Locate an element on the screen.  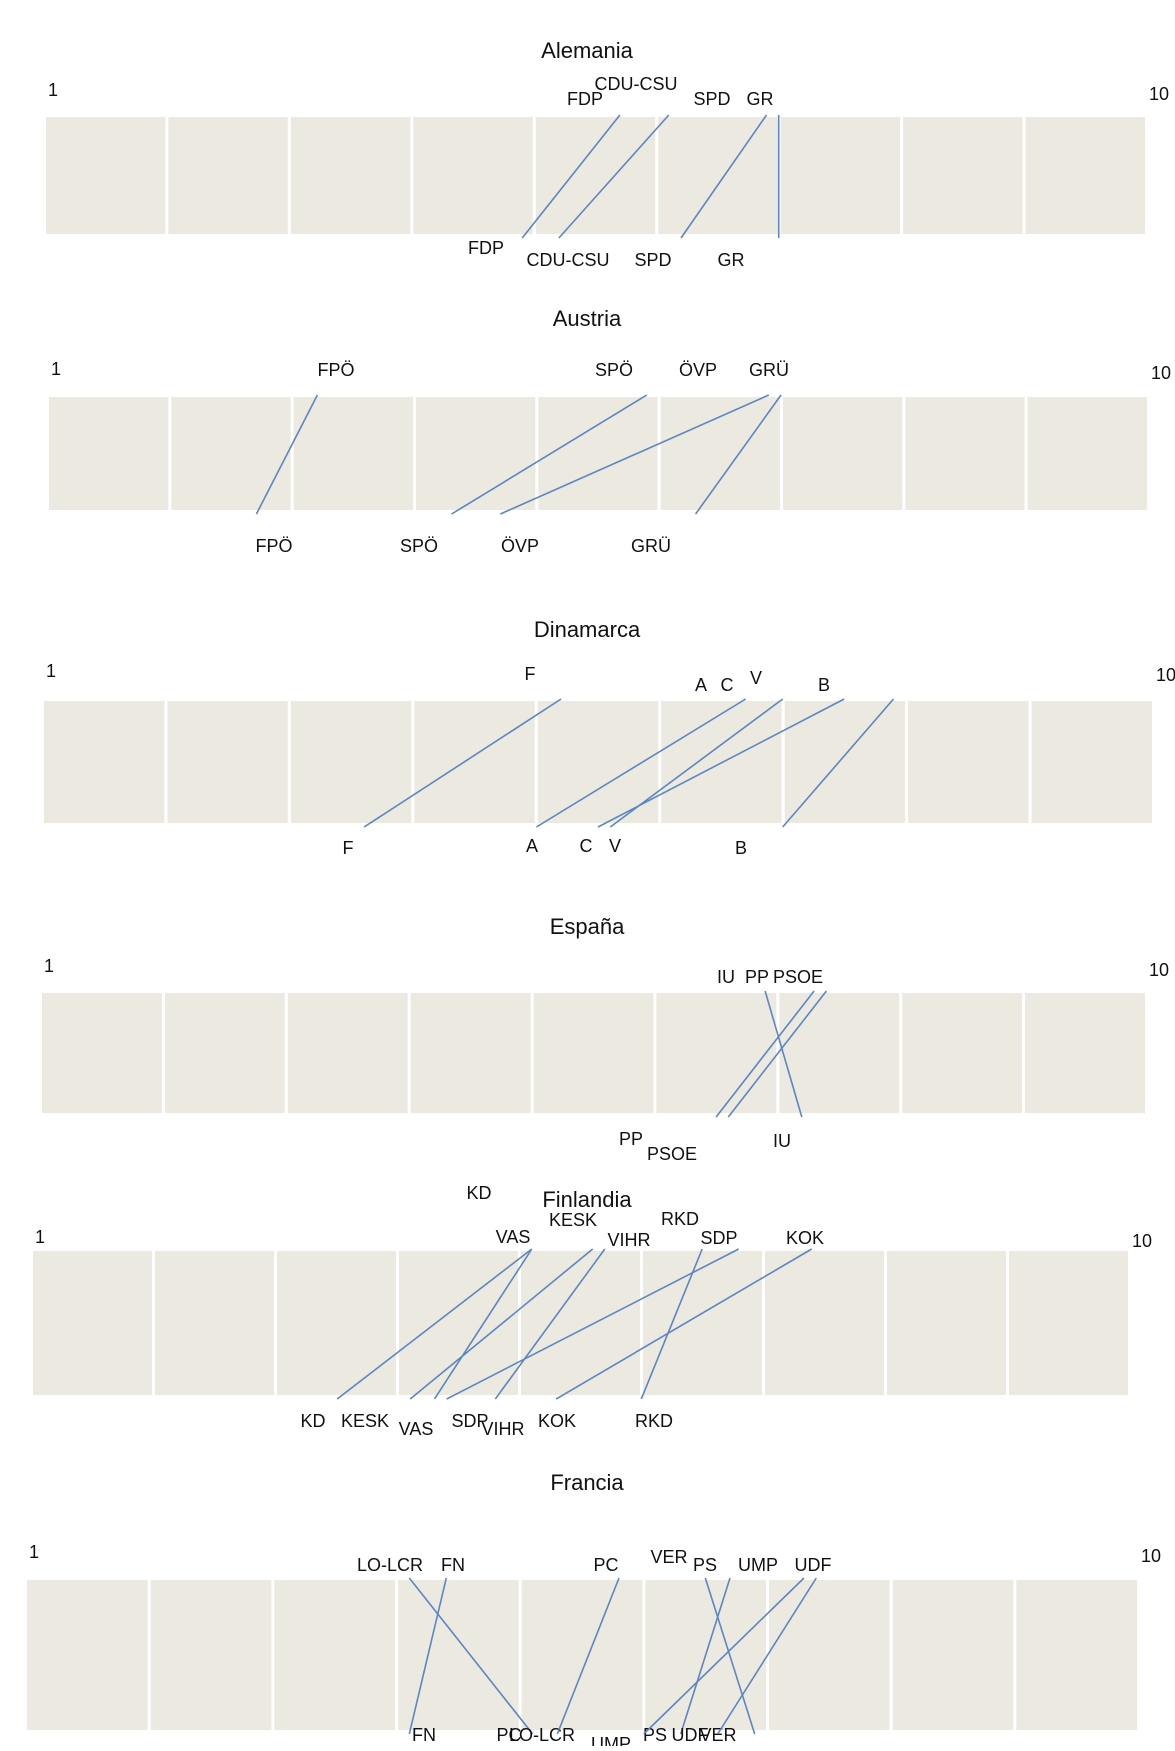
party-label-top: FPÖ is located at coordinates (335, 370).